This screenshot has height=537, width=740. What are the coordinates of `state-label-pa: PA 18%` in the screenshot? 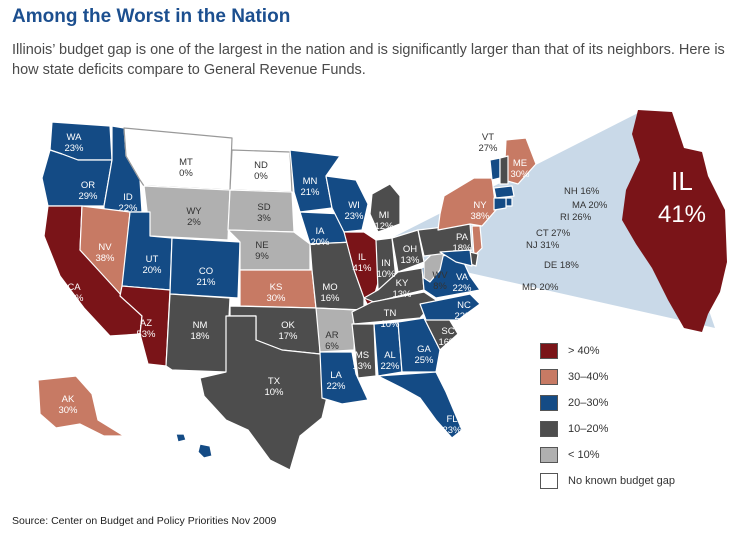 It's located at (462, 243).